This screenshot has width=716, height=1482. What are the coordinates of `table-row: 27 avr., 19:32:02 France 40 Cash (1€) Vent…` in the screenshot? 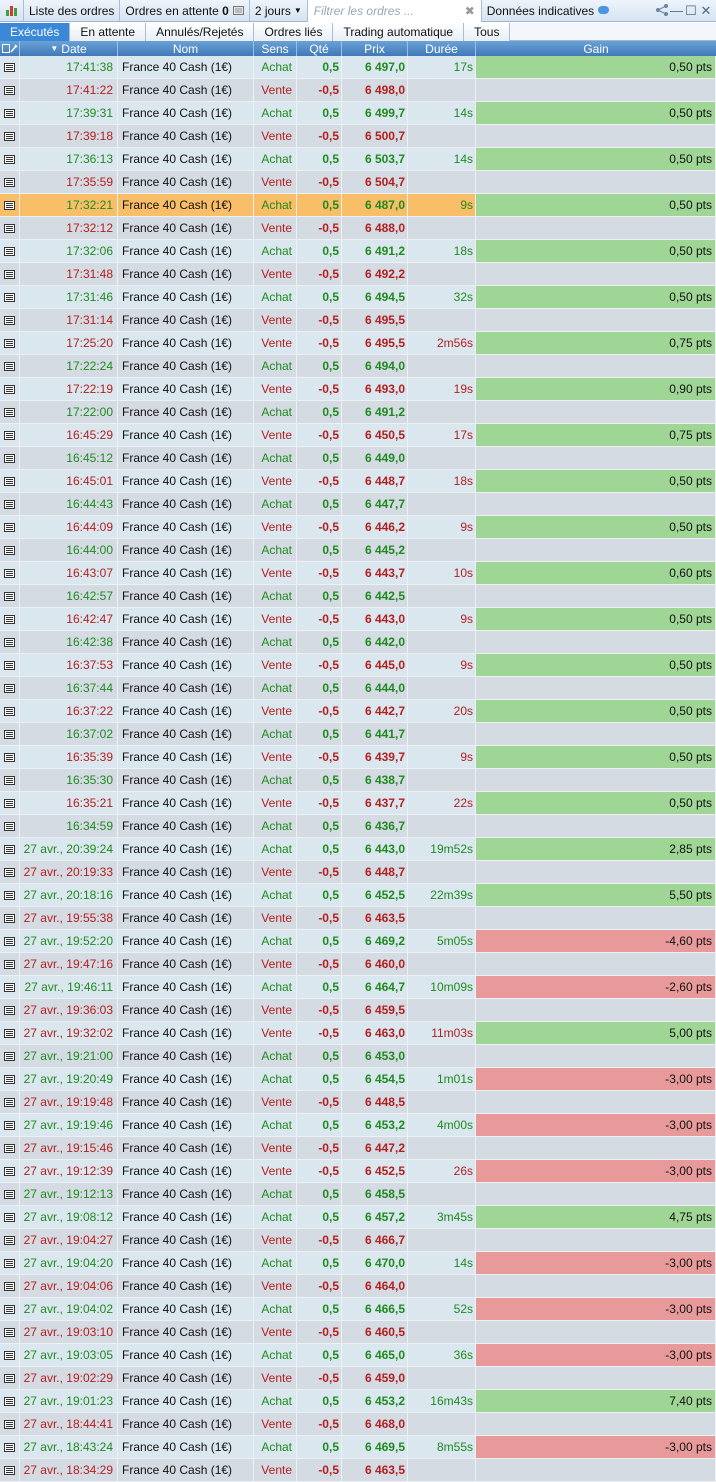 It's located at (358, 1033).